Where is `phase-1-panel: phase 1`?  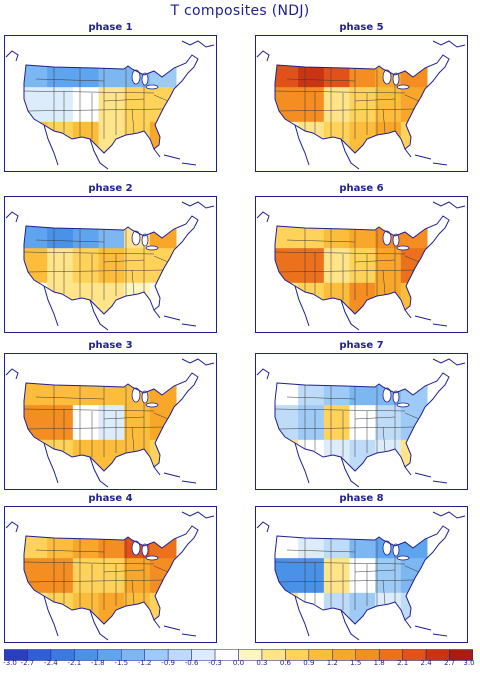
phase-1-panel: phase 1 is located at coordinates (110, 97).